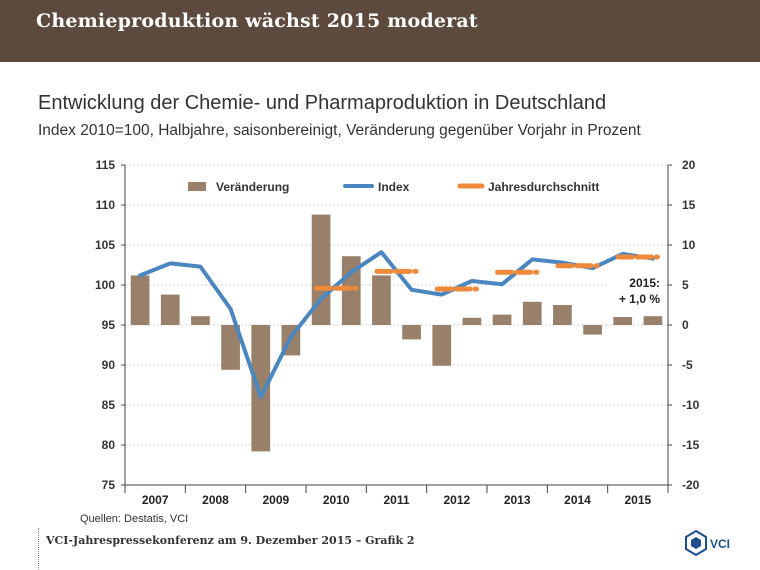  What do you see at coordinates (637, 500) in the screenshot?
I see `year-label: 2015` at bounding box center [637, 500].